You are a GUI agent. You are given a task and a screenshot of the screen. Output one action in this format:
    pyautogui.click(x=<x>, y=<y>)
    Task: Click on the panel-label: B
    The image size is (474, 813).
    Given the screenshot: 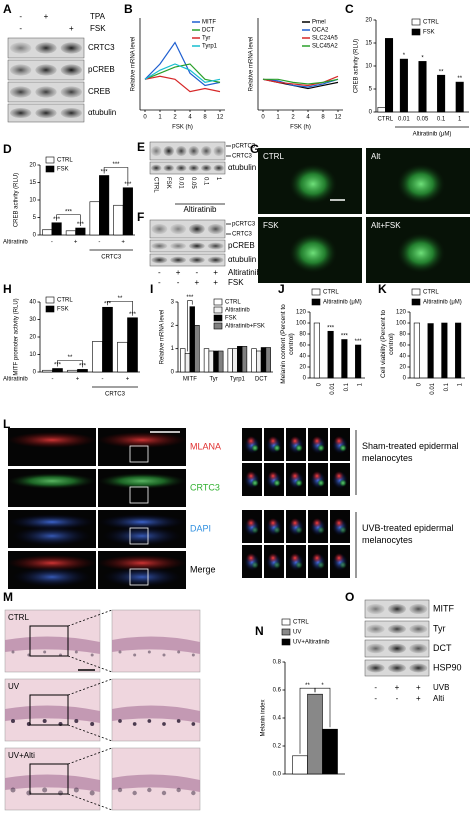 What is the action you would take?
    pyautogui.click(x=128, y=9)
    